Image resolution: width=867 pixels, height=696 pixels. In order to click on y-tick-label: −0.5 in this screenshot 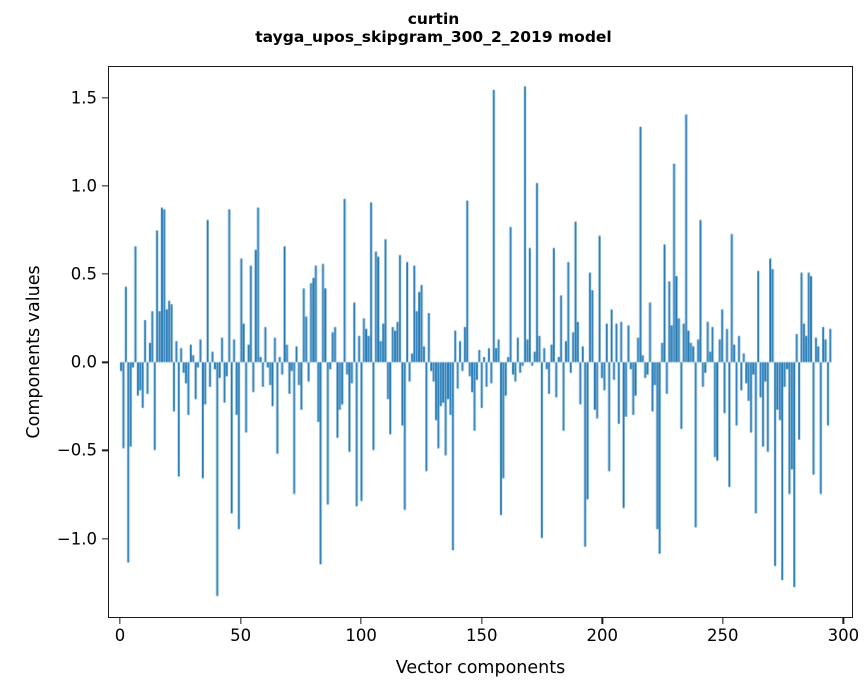, I will do `click(76, 450)`.